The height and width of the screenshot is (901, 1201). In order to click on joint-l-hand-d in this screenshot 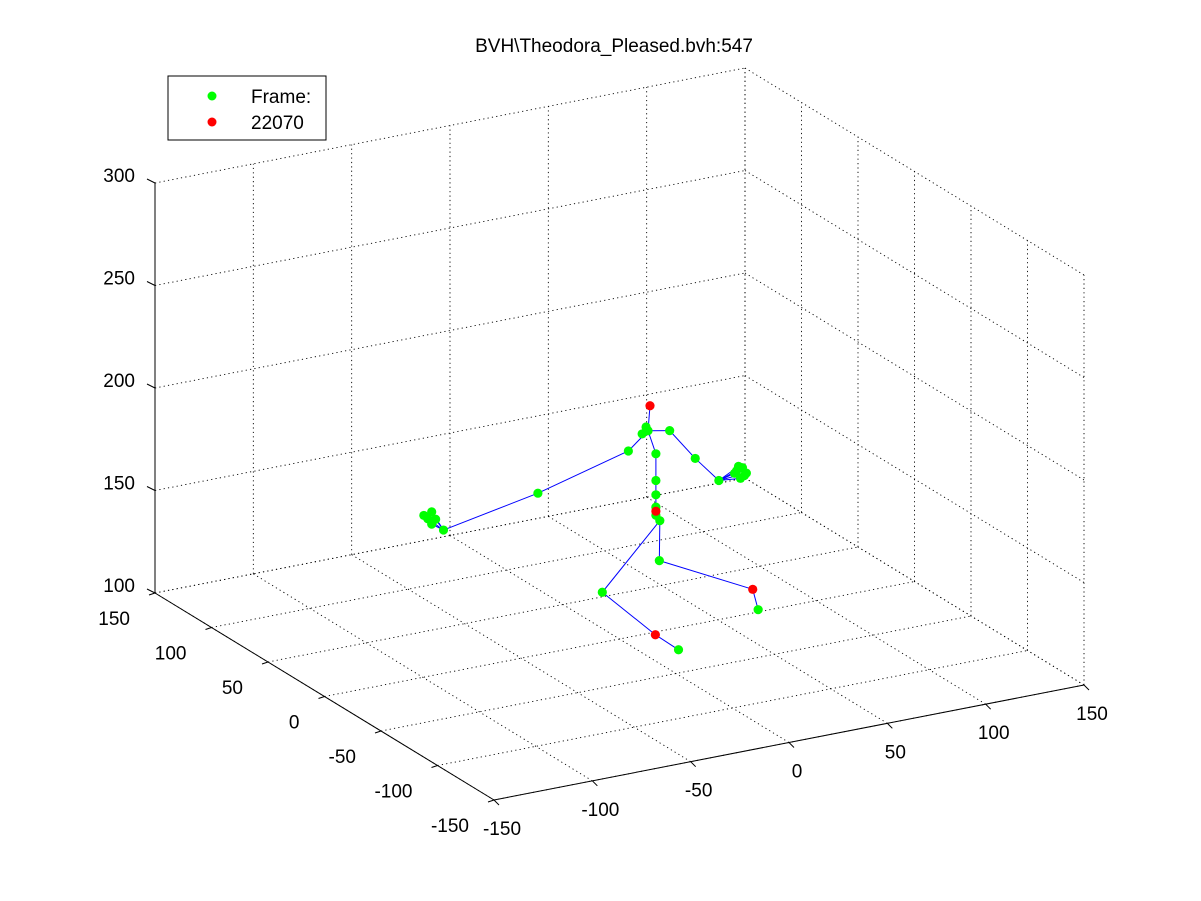, I will do `click(424, 515)`.